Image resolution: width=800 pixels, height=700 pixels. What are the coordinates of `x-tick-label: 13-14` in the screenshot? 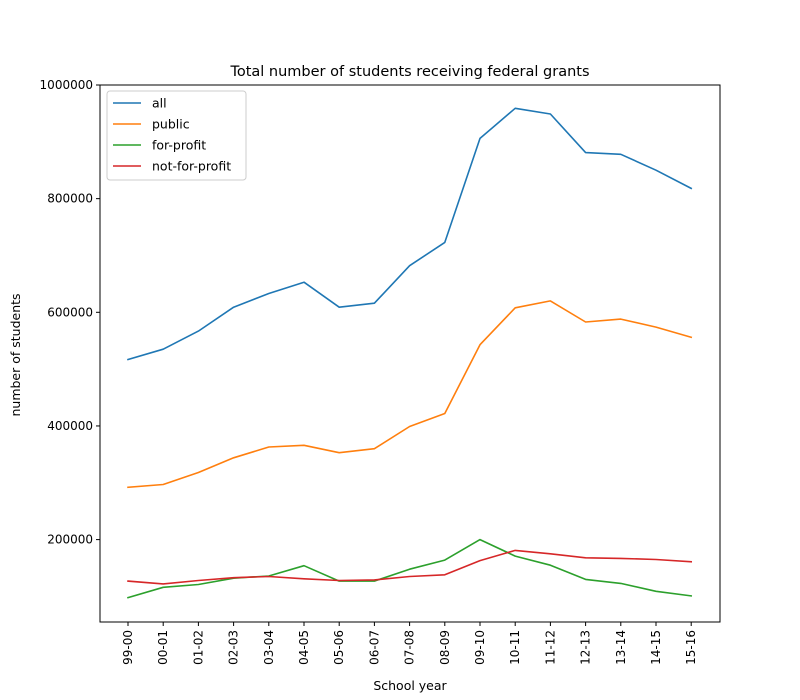 It's located at (621, 647).